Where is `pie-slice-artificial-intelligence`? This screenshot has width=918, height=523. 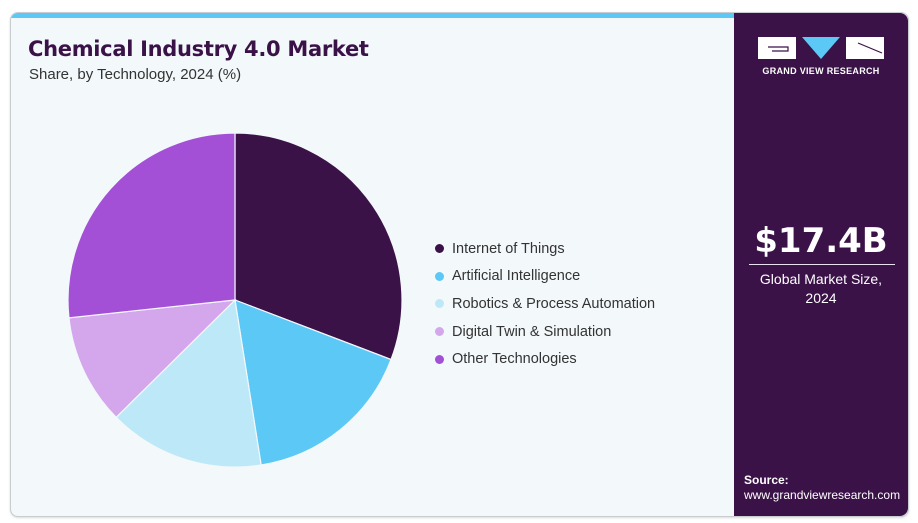 pie-slice-artificial-intelligence is located at coordinates (313, 382).